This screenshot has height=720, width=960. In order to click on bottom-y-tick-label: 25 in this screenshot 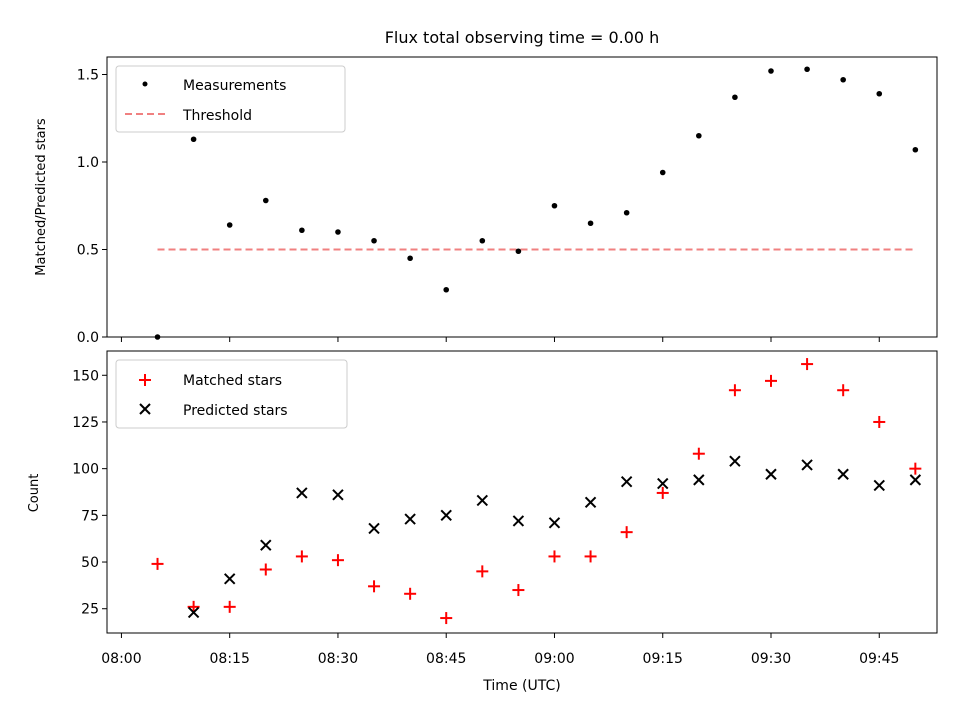, I will do `click(90, 610)`.